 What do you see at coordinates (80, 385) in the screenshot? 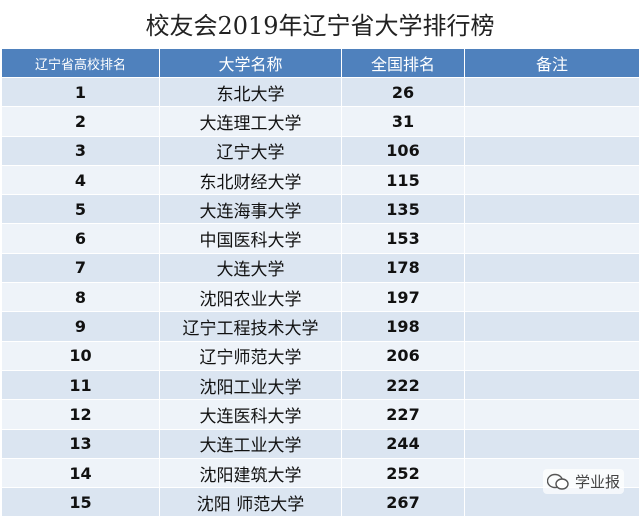
I see `table-cell: 11` at bounding box center [80, 385].